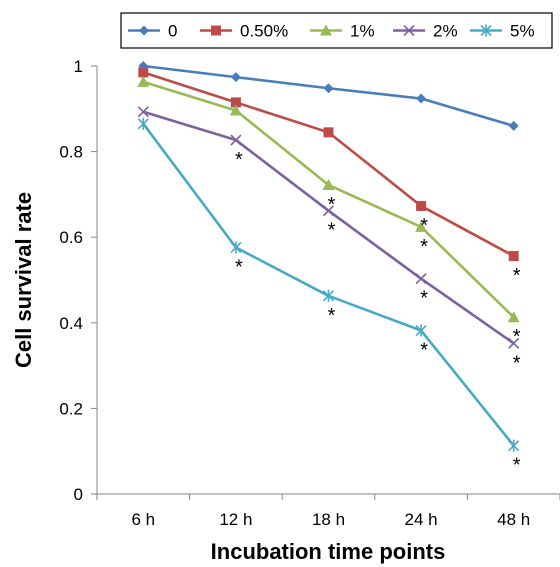 The height and width of the screenshot is (567, 560). What do you see at coordinates (71, 408) in the screenshot?
I see `y-tick-label: 0.2` at bounding box center [71, 408].